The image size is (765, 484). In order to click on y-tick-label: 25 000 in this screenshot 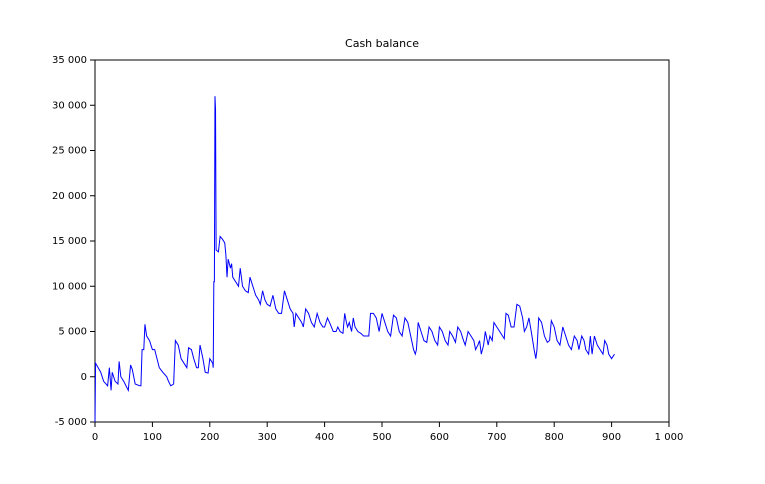, I will do `click(69, 151)`.